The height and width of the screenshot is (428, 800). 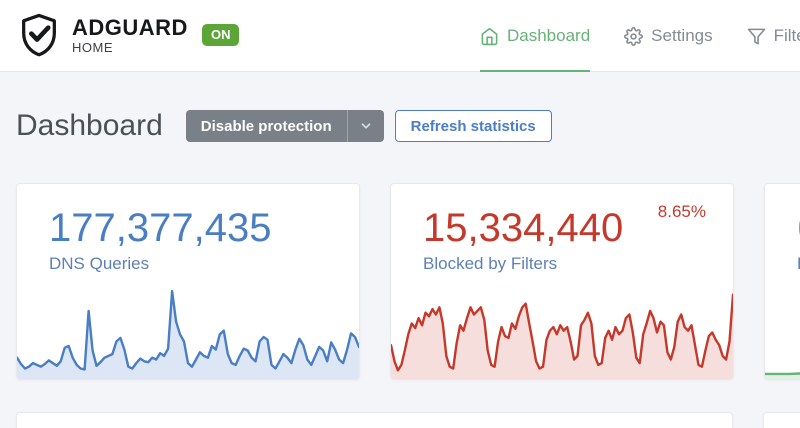 I want to click on lower-card-right, so click(x=781, y=420).